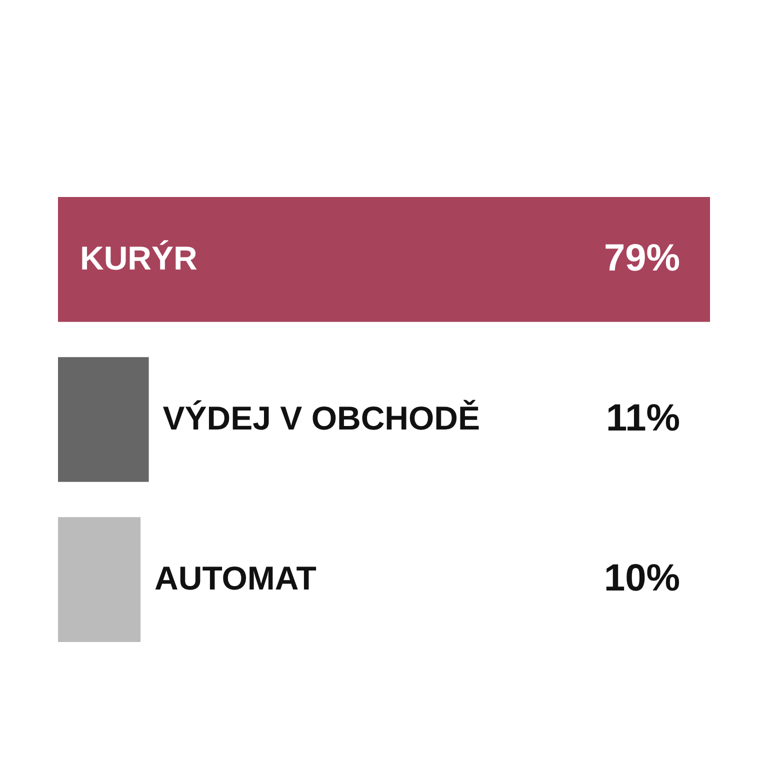  What do you see at coordinates (642, 258) in the screenshot?
I see `data-label: 79%` at bounding box center [642, 258].